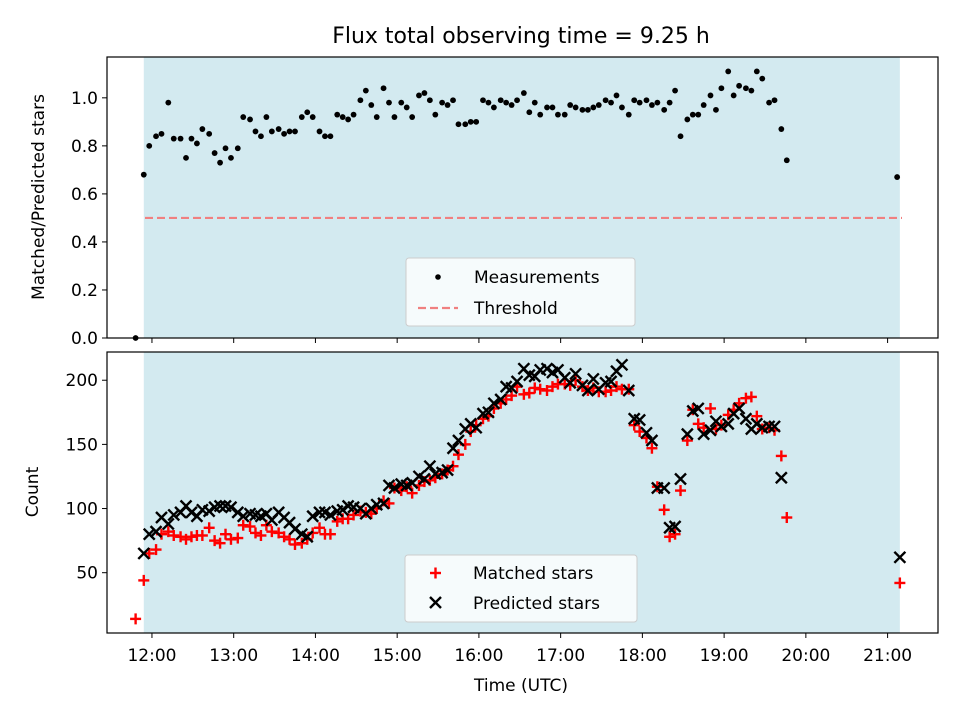  Describe the element at coordinates (887, 656) in the screenshot. I see `x-tick-label: 21:00` at that location.